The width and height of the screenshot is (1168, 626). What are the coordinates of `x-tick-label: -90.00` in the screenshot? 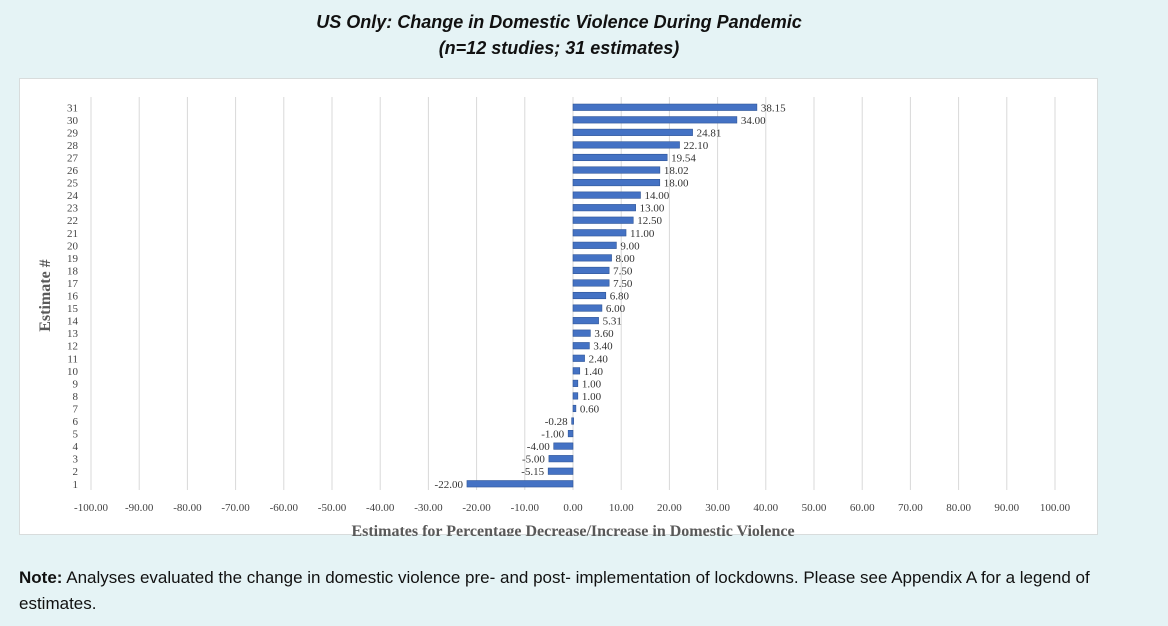 It's located at (139, 508).